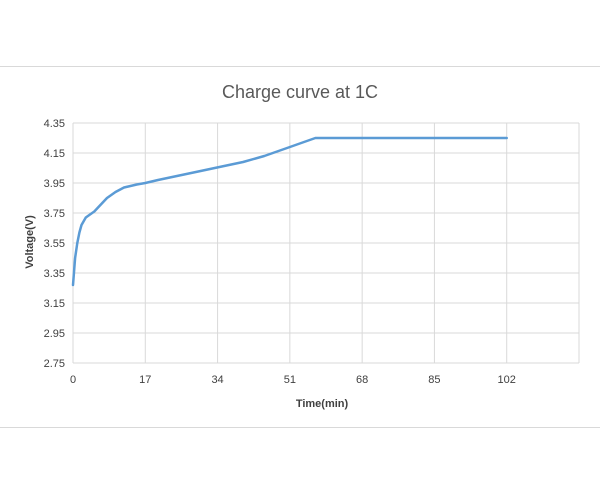 Image resolution: width=600 pixels, height=497 pixels. I want to click on x-tick-label: 17, so click(145, 380).